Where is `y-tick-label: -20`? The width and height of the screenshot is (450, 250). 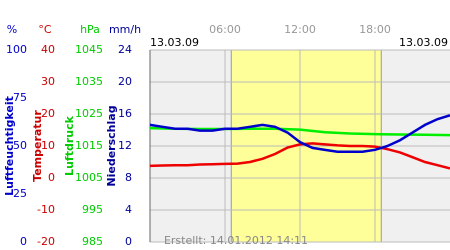
y-tick-label: -20 is located at coordinates (46, 241).